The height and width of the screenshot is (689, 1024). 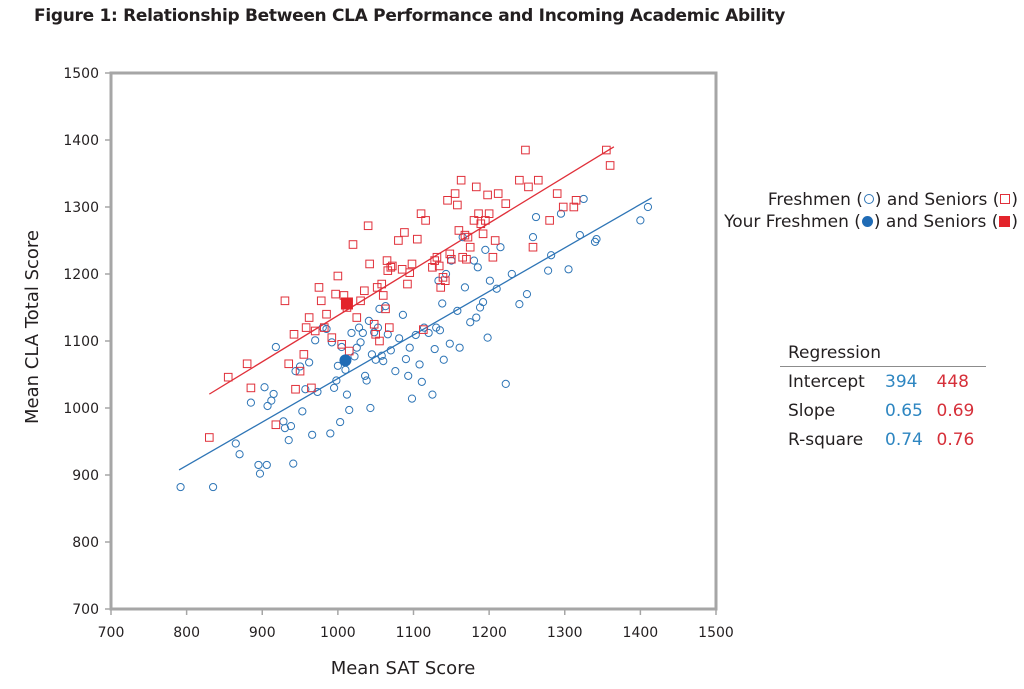 I want to click on y-tick-label: 800, so click(x=85, y=543).